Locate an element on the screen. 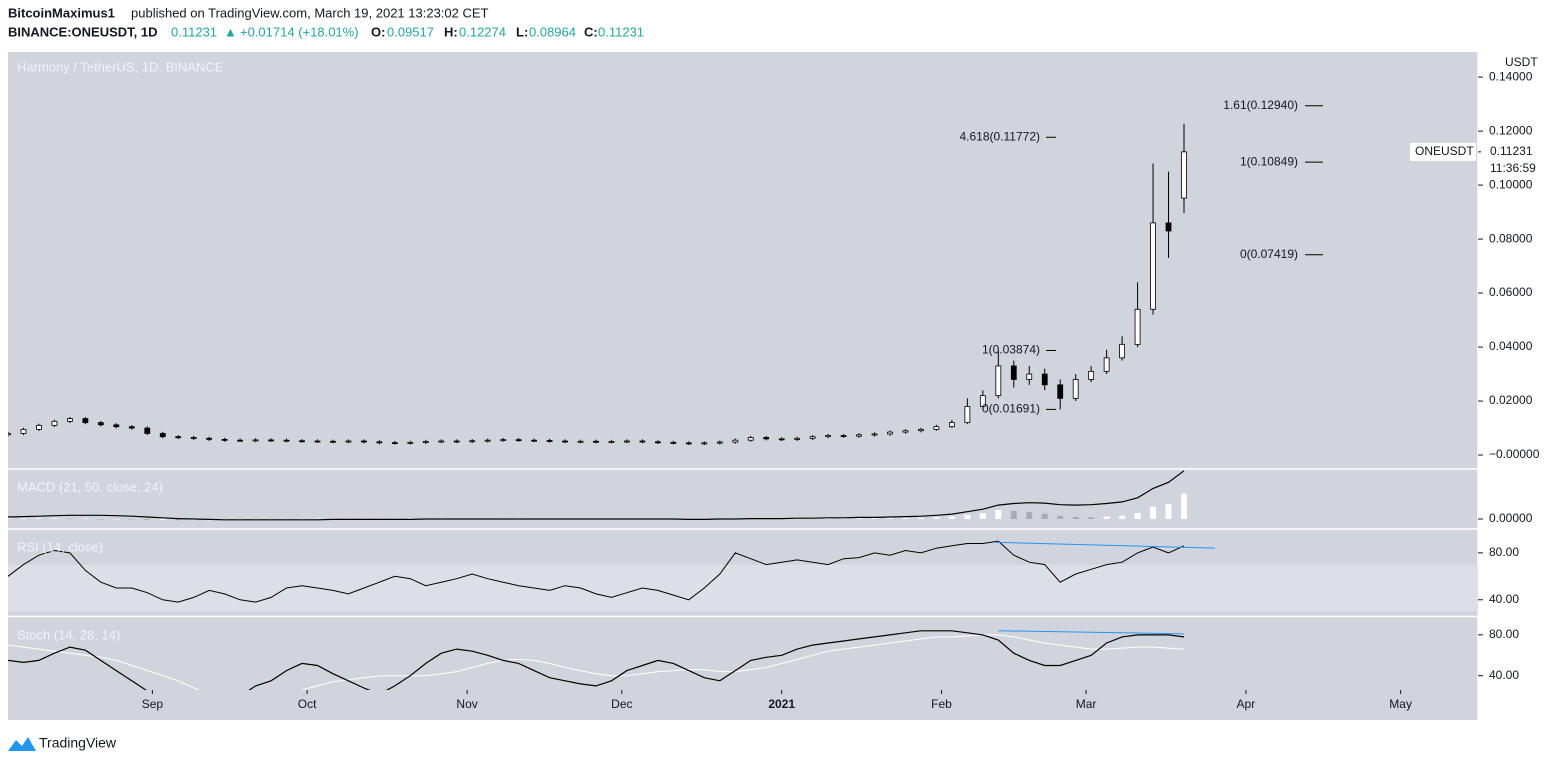 This screenshot has width=1565, height=764. y-tick-label: 0.14000 is located at coordinates (1511, 76).